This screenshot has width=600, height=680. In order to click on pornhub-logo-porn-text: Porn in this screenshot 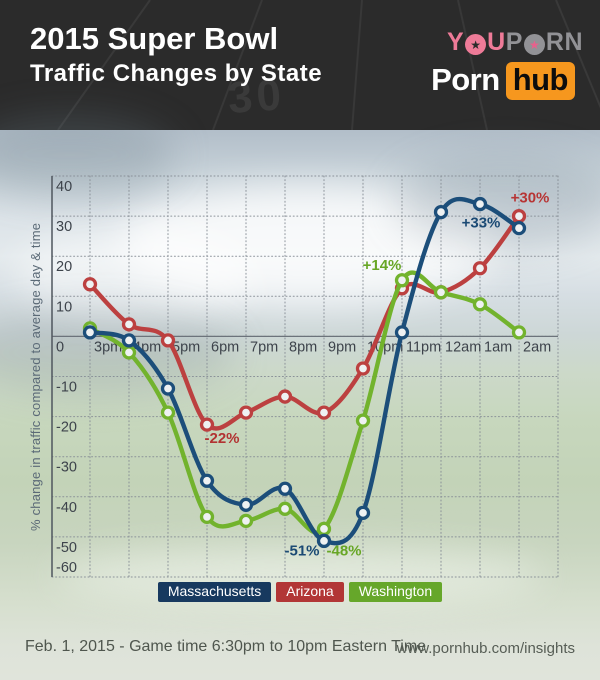, I will do `click(465, 79)`.